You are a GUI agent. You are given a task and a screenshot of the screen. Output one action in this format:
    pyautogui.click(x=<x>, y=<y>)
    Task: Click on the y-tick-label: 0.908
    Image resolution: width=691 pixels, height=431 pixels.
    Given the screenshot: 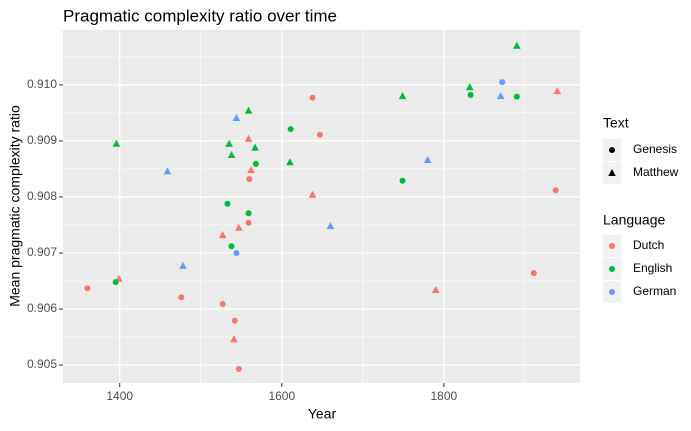 What is the action you would take?
    pyautogui.click(x=42, y=196)
    